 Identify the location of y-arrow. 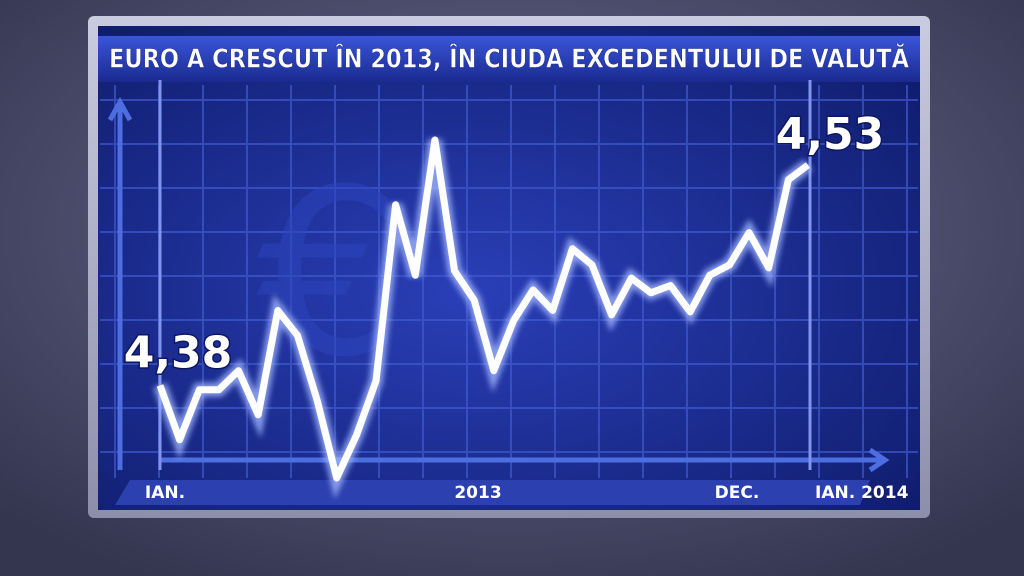
(120, 283).